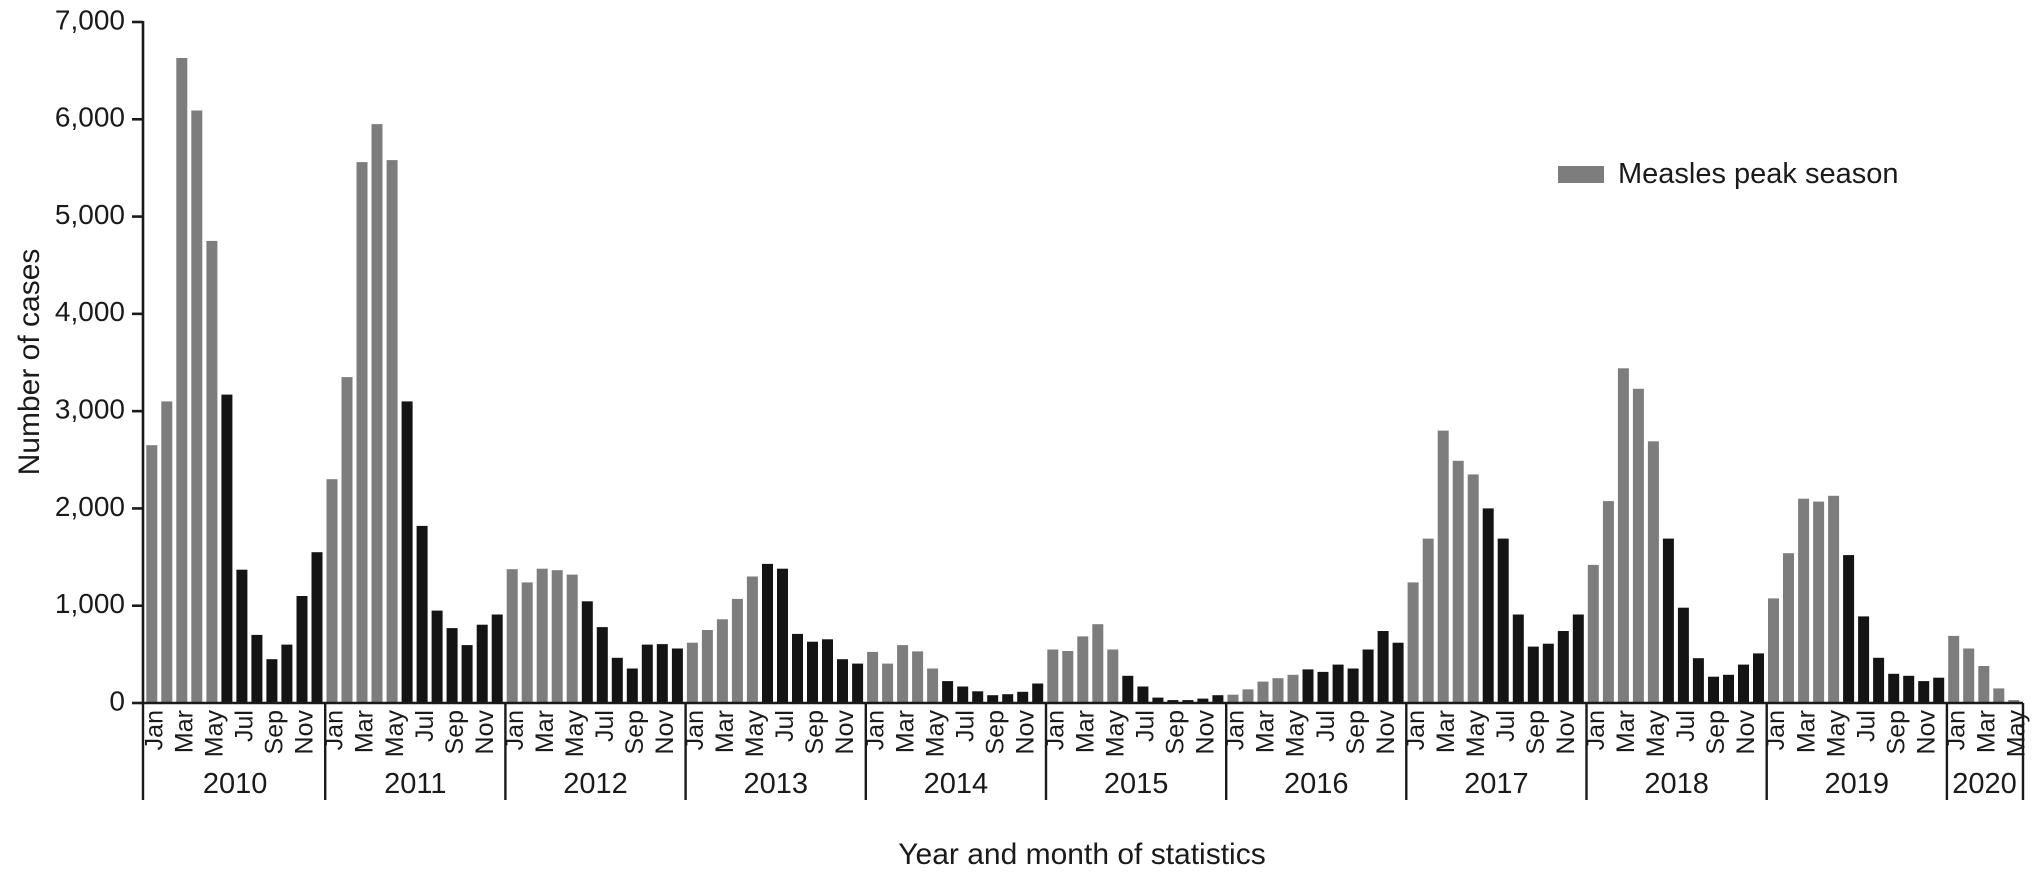 This screenshot has height=877, width=2032. Describe the element at coordinates (347, 540) in the screenshot. I see `bar-2011-Feb` at that location.